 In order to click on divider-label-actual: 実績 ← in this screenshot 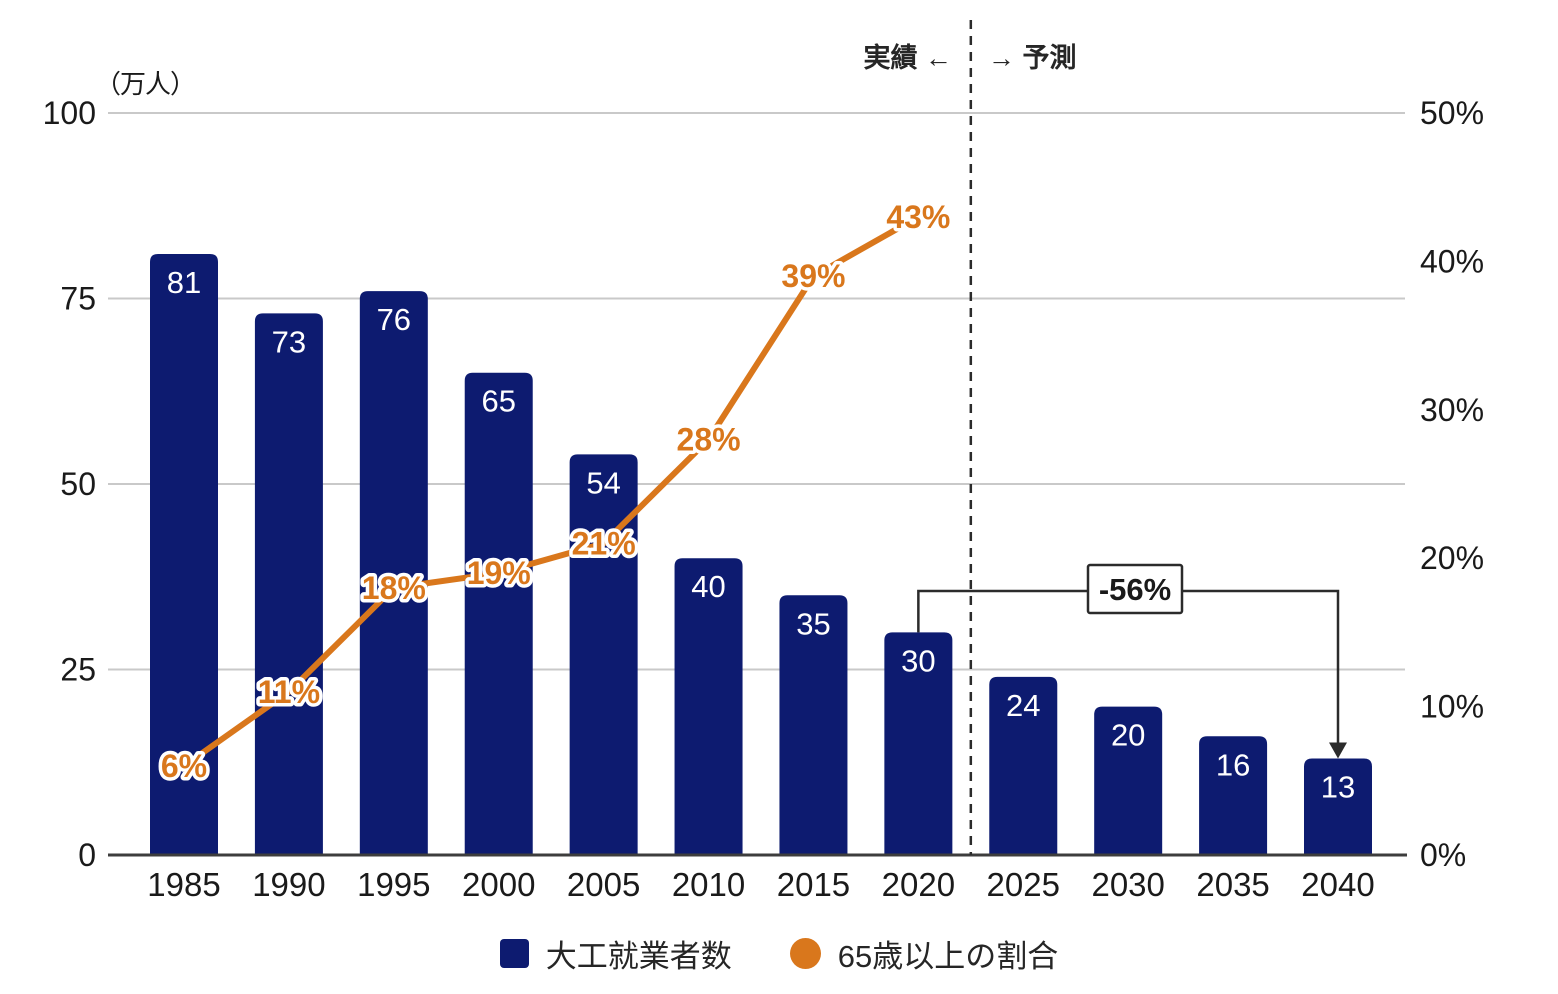, I will do `click(907, 58)`.